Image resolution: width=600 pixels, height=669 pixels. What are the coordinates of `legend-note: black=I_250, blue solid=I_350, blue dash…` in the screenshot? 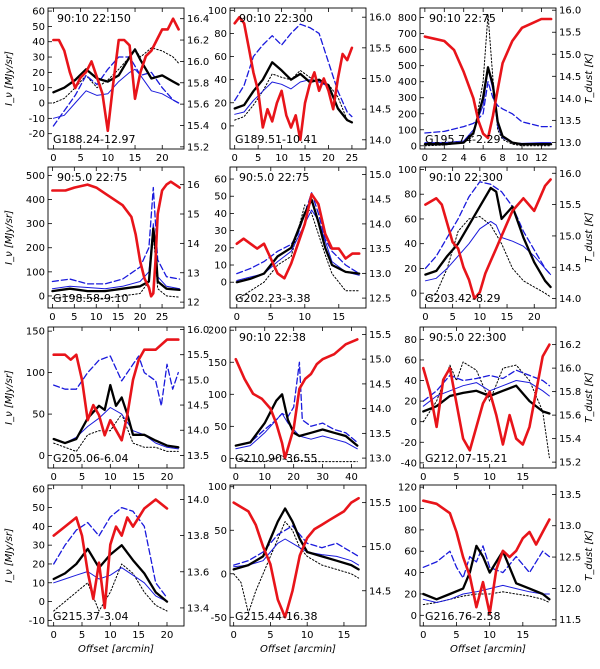 It's located at (300, 666).